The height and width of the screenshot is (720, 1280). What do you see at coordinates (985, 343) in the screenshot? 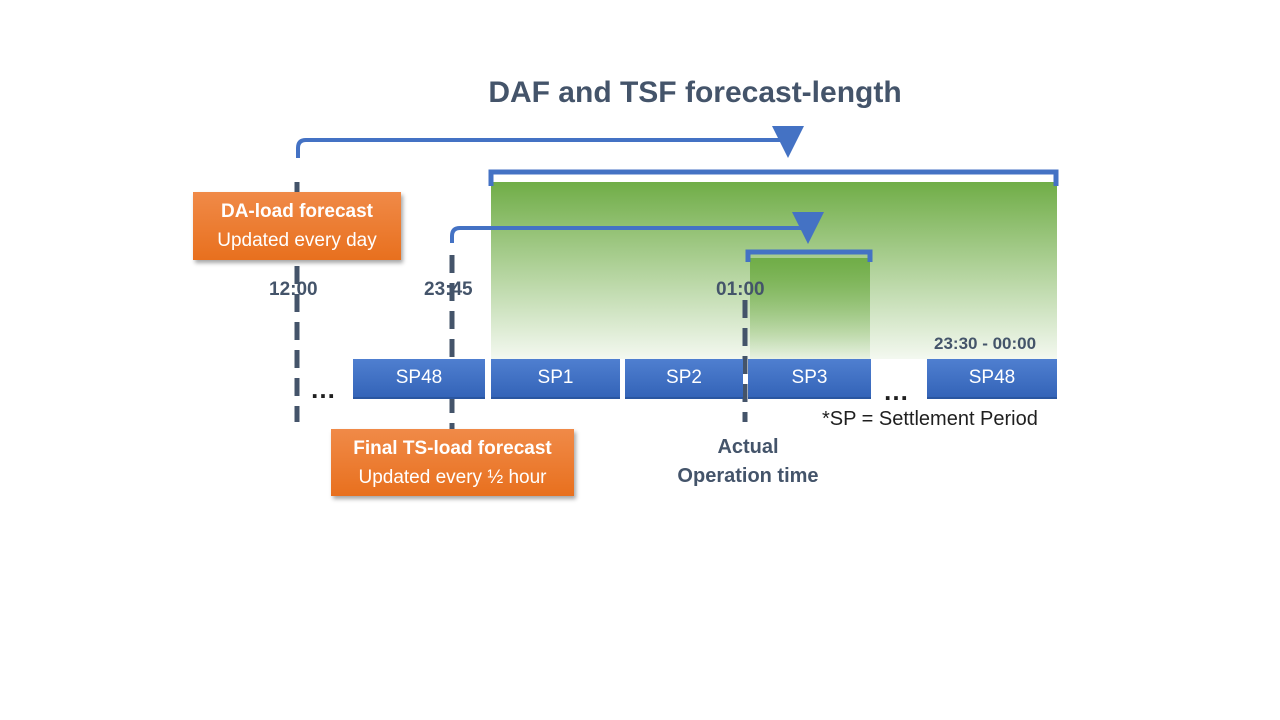
I see `time-label-range: 23:30 - 00:00` at bounding box center [985, 343].